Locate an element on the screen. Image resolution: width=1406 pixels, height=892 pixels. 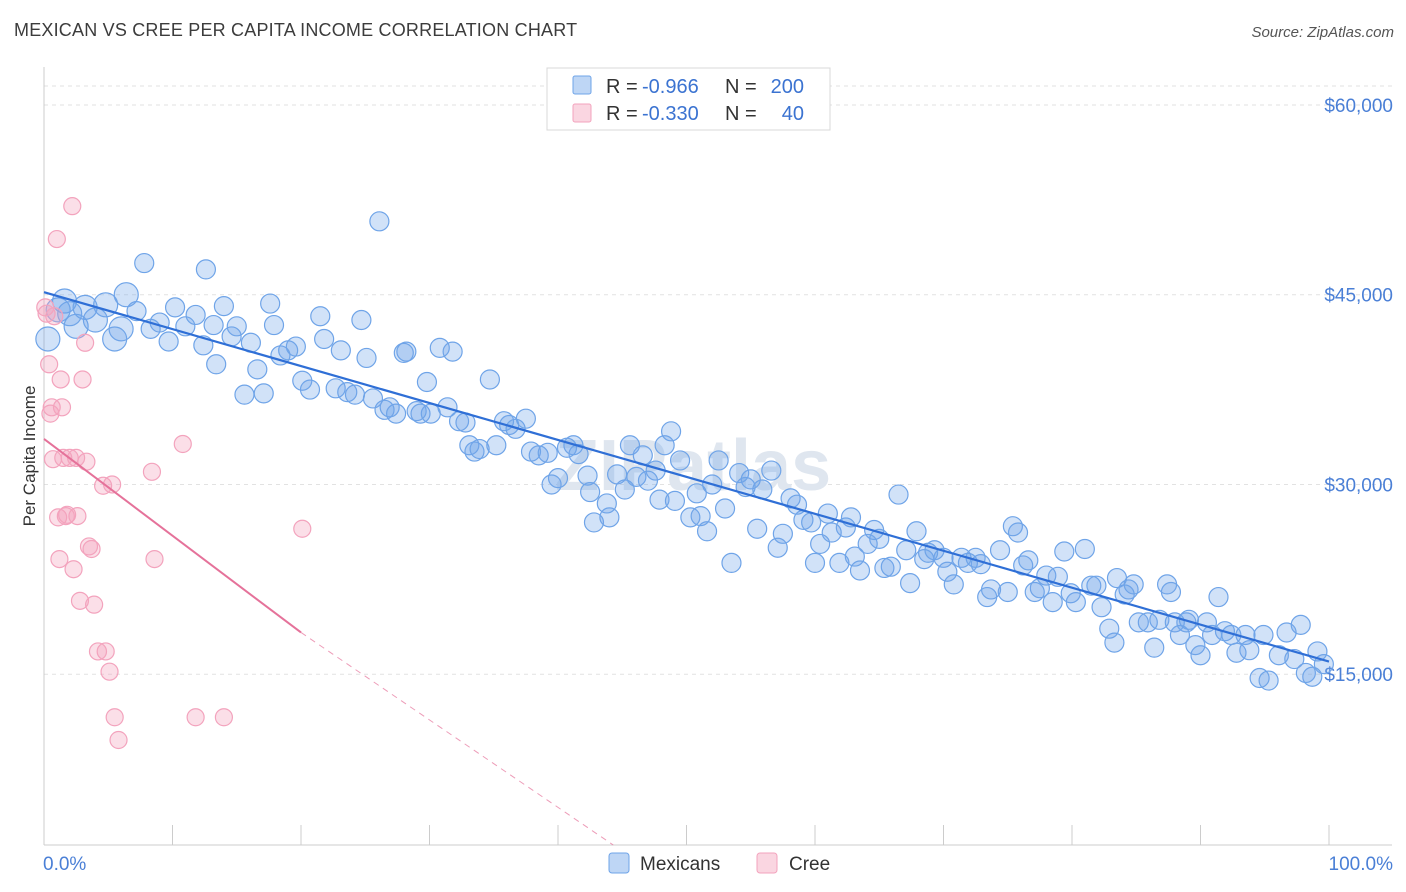
watermark: ZIPatlas is located at coordinates (693, 466).